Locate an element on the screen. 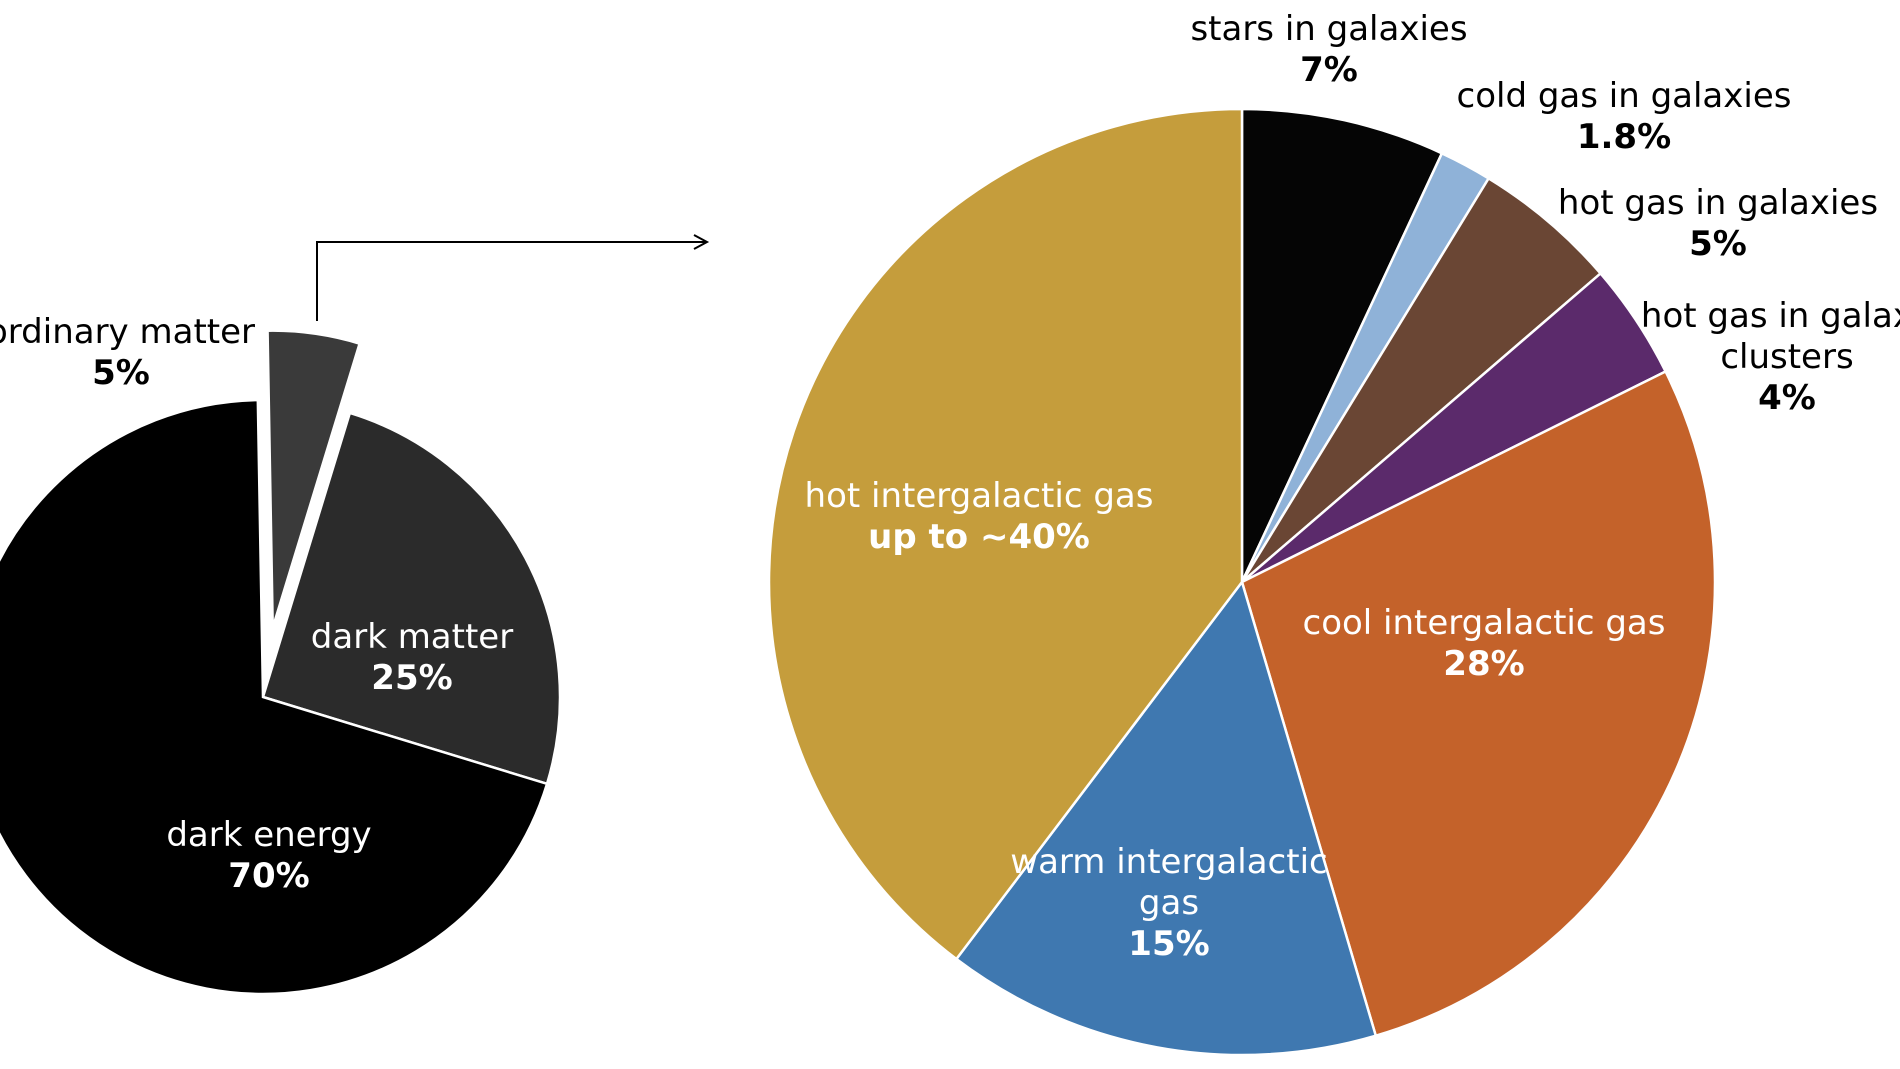  connector-arrow is located at coordinates (510, 281).